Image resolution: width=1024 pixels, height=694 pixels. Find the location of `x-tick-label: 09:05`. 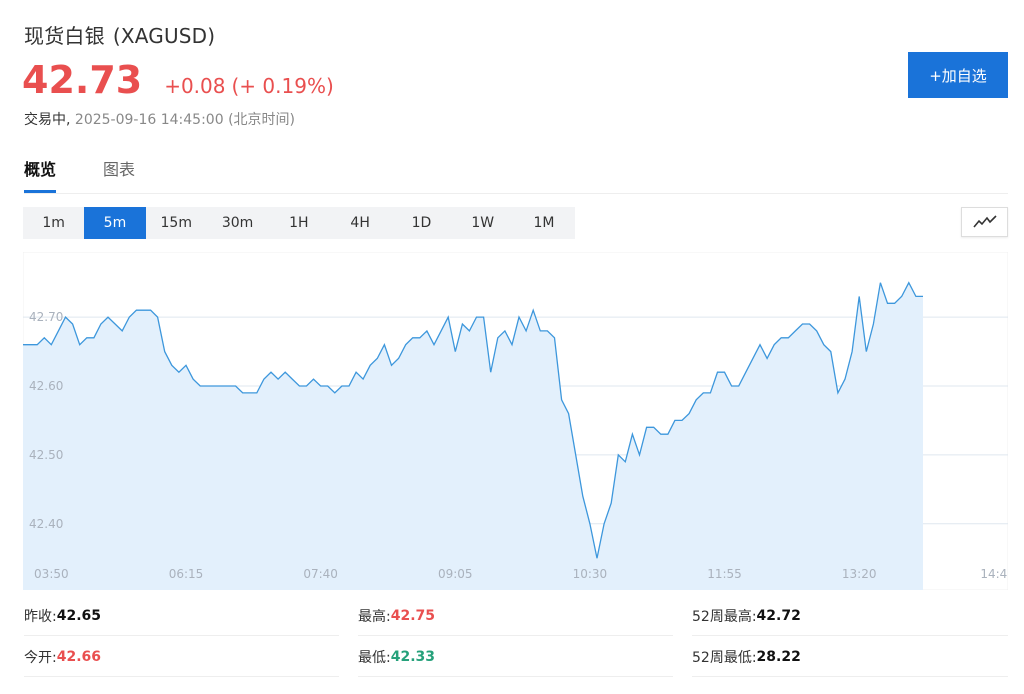

x-tick-label: 09:05 is located at coordinates (455, 574).